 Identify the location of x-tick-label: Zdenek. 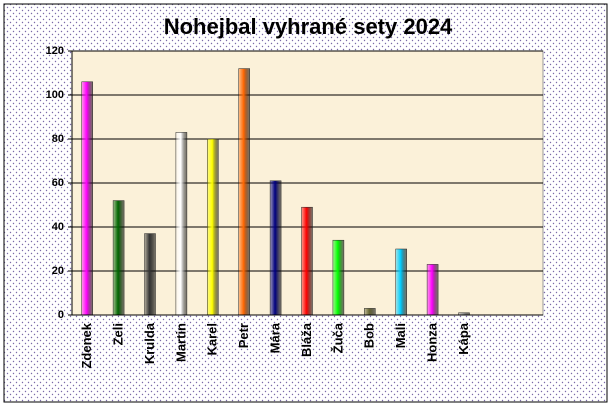
(86, 345).